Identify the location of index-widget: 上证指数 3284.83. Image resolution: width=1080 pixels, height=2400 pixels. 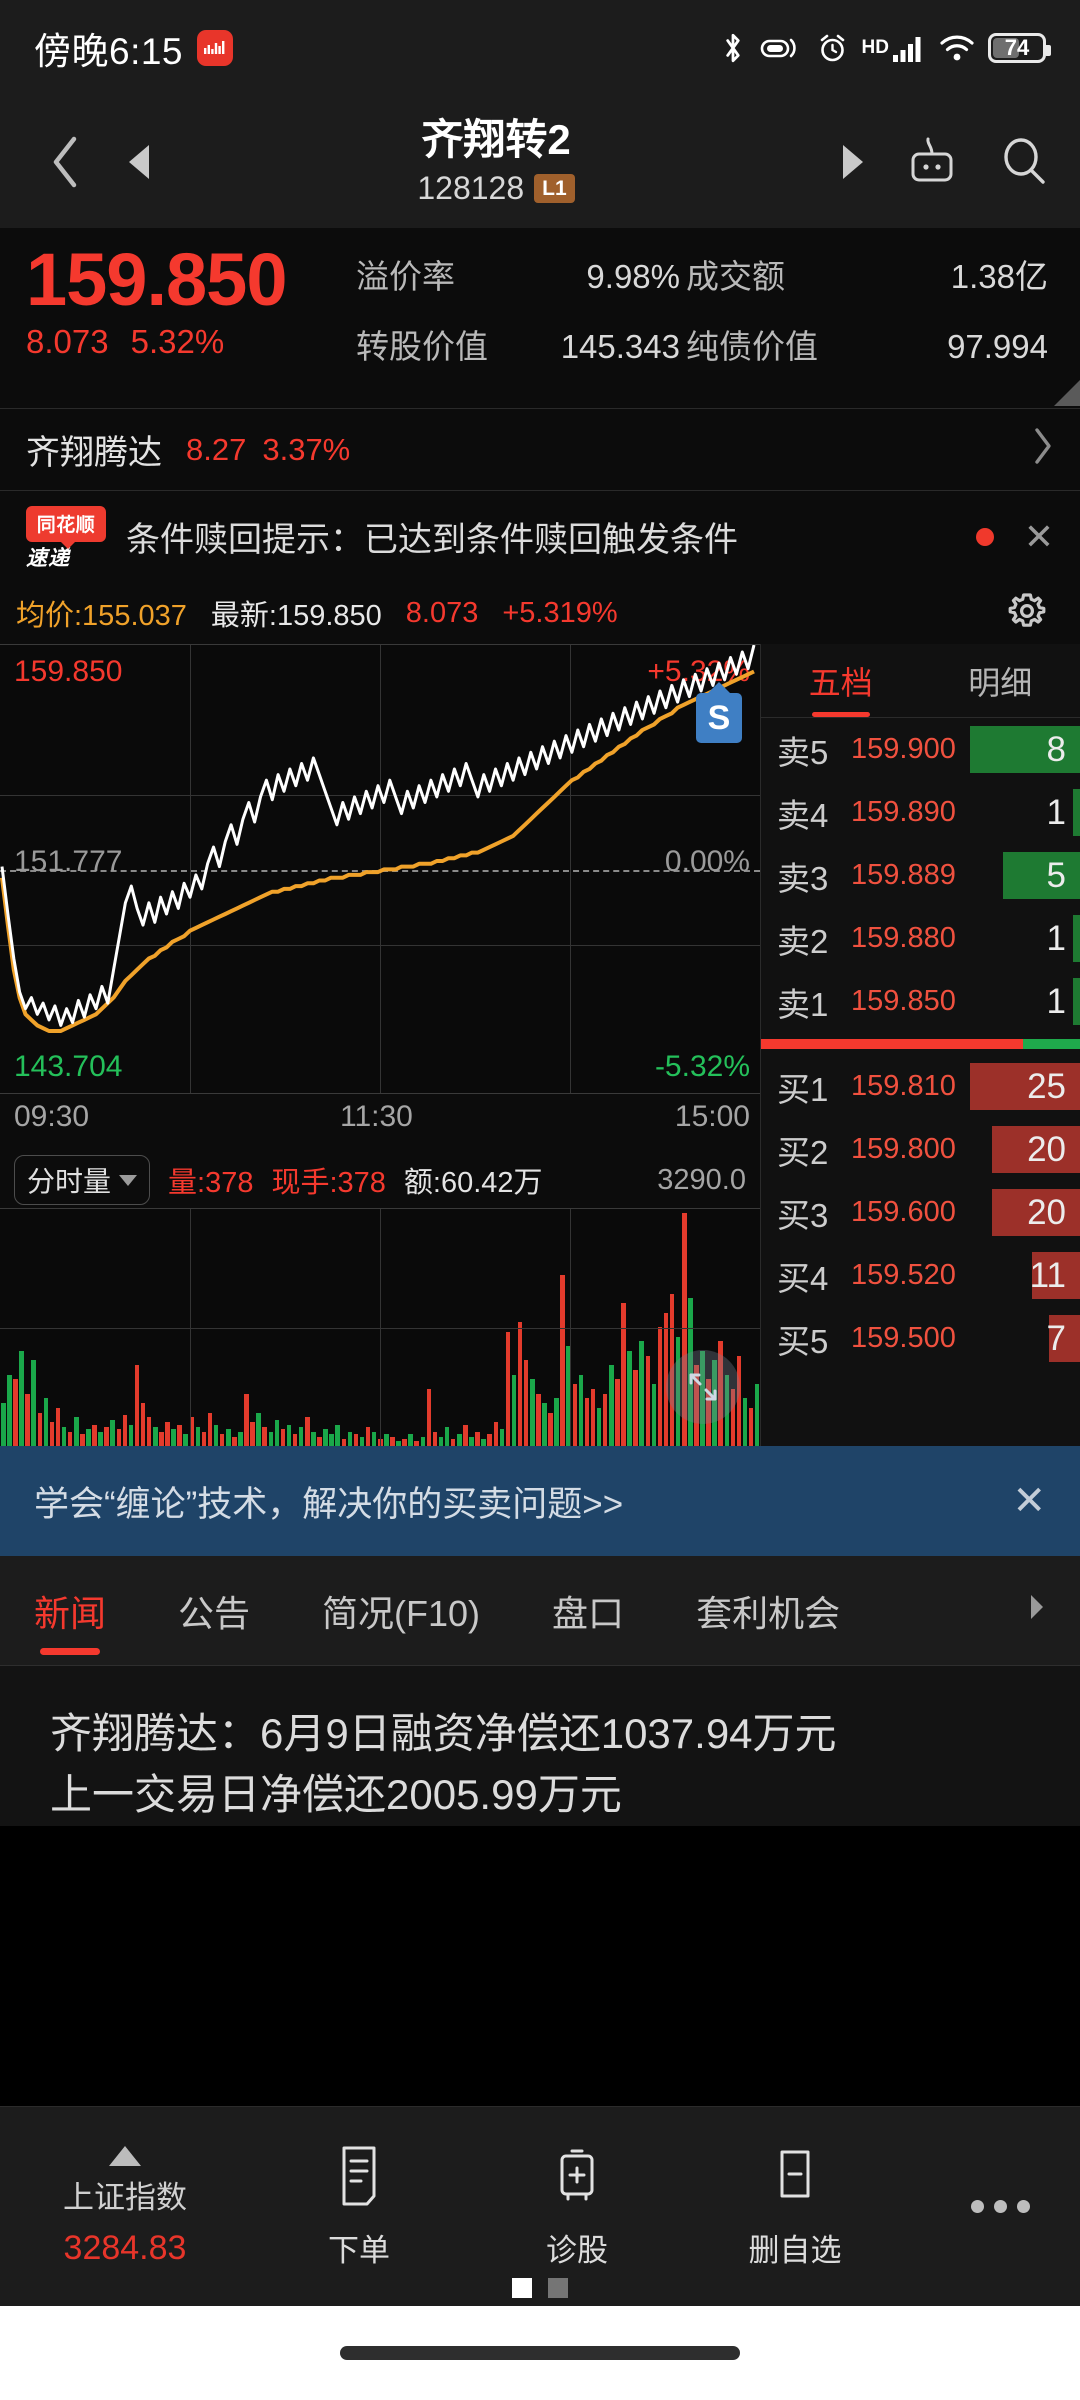
(125, 2206).